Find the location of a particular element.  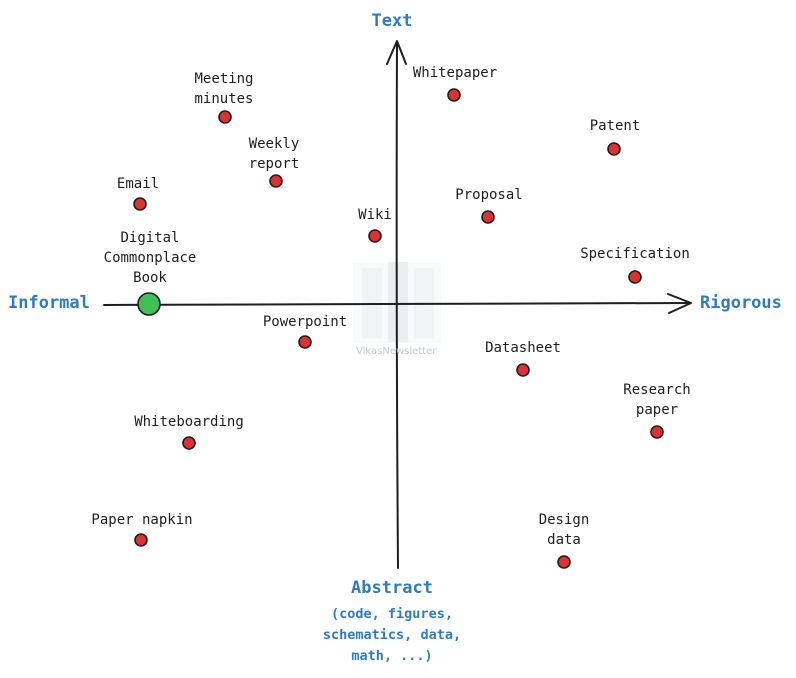

right-arrowhead is located at coordinates (679, 303).